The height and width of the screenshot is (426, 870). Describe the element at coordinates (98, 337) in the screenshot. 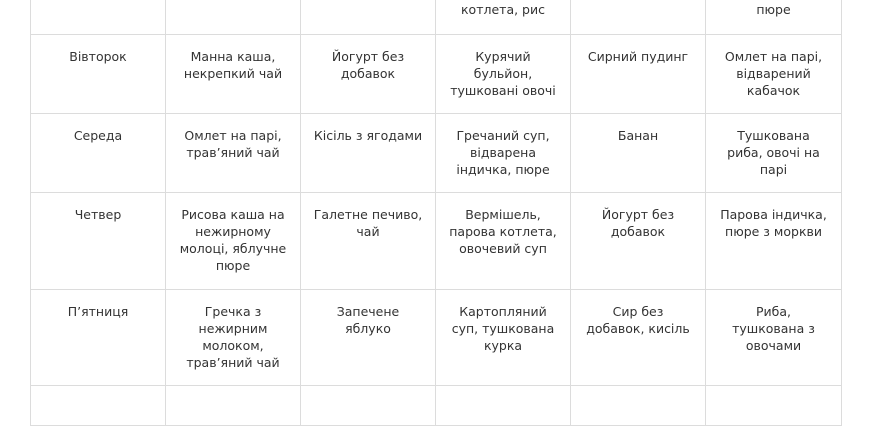

I see `day-cell: П’ятниця` at that location.